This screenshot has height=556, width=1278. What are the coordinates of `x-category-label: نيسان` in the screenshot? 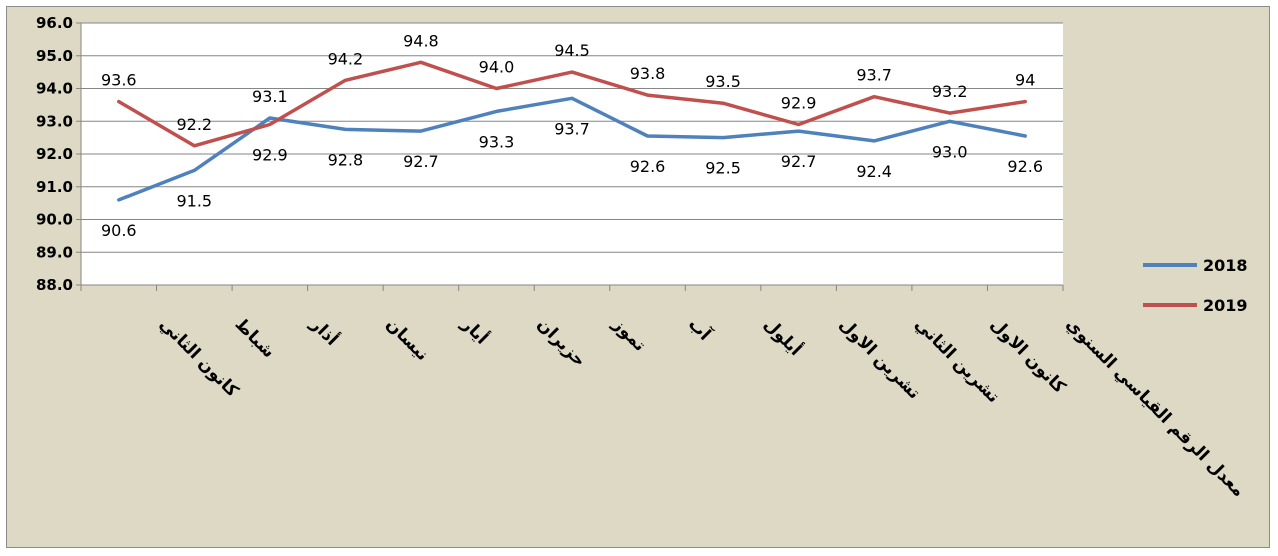 It's located at (407, 339).